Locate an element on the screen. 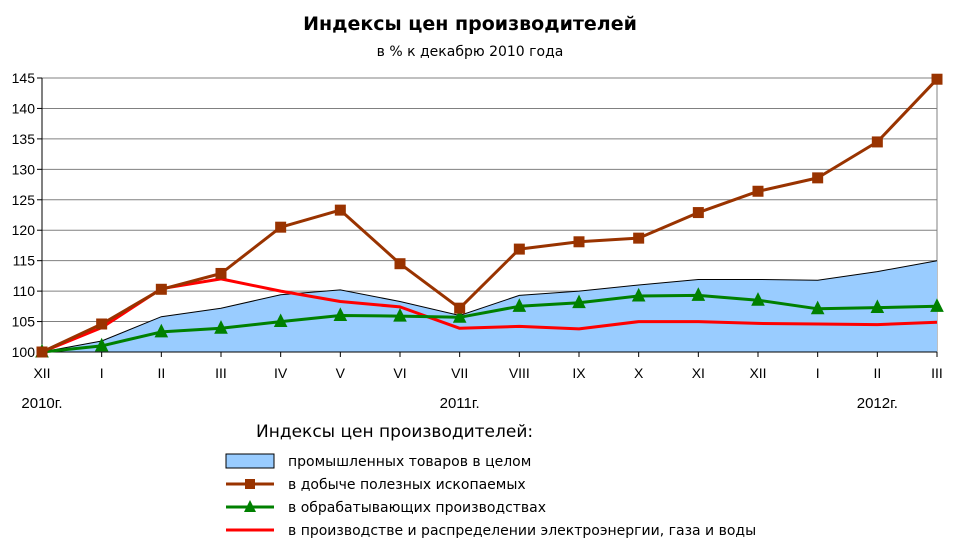  y-tick-label: 120 is located at coordinates (24, 230).